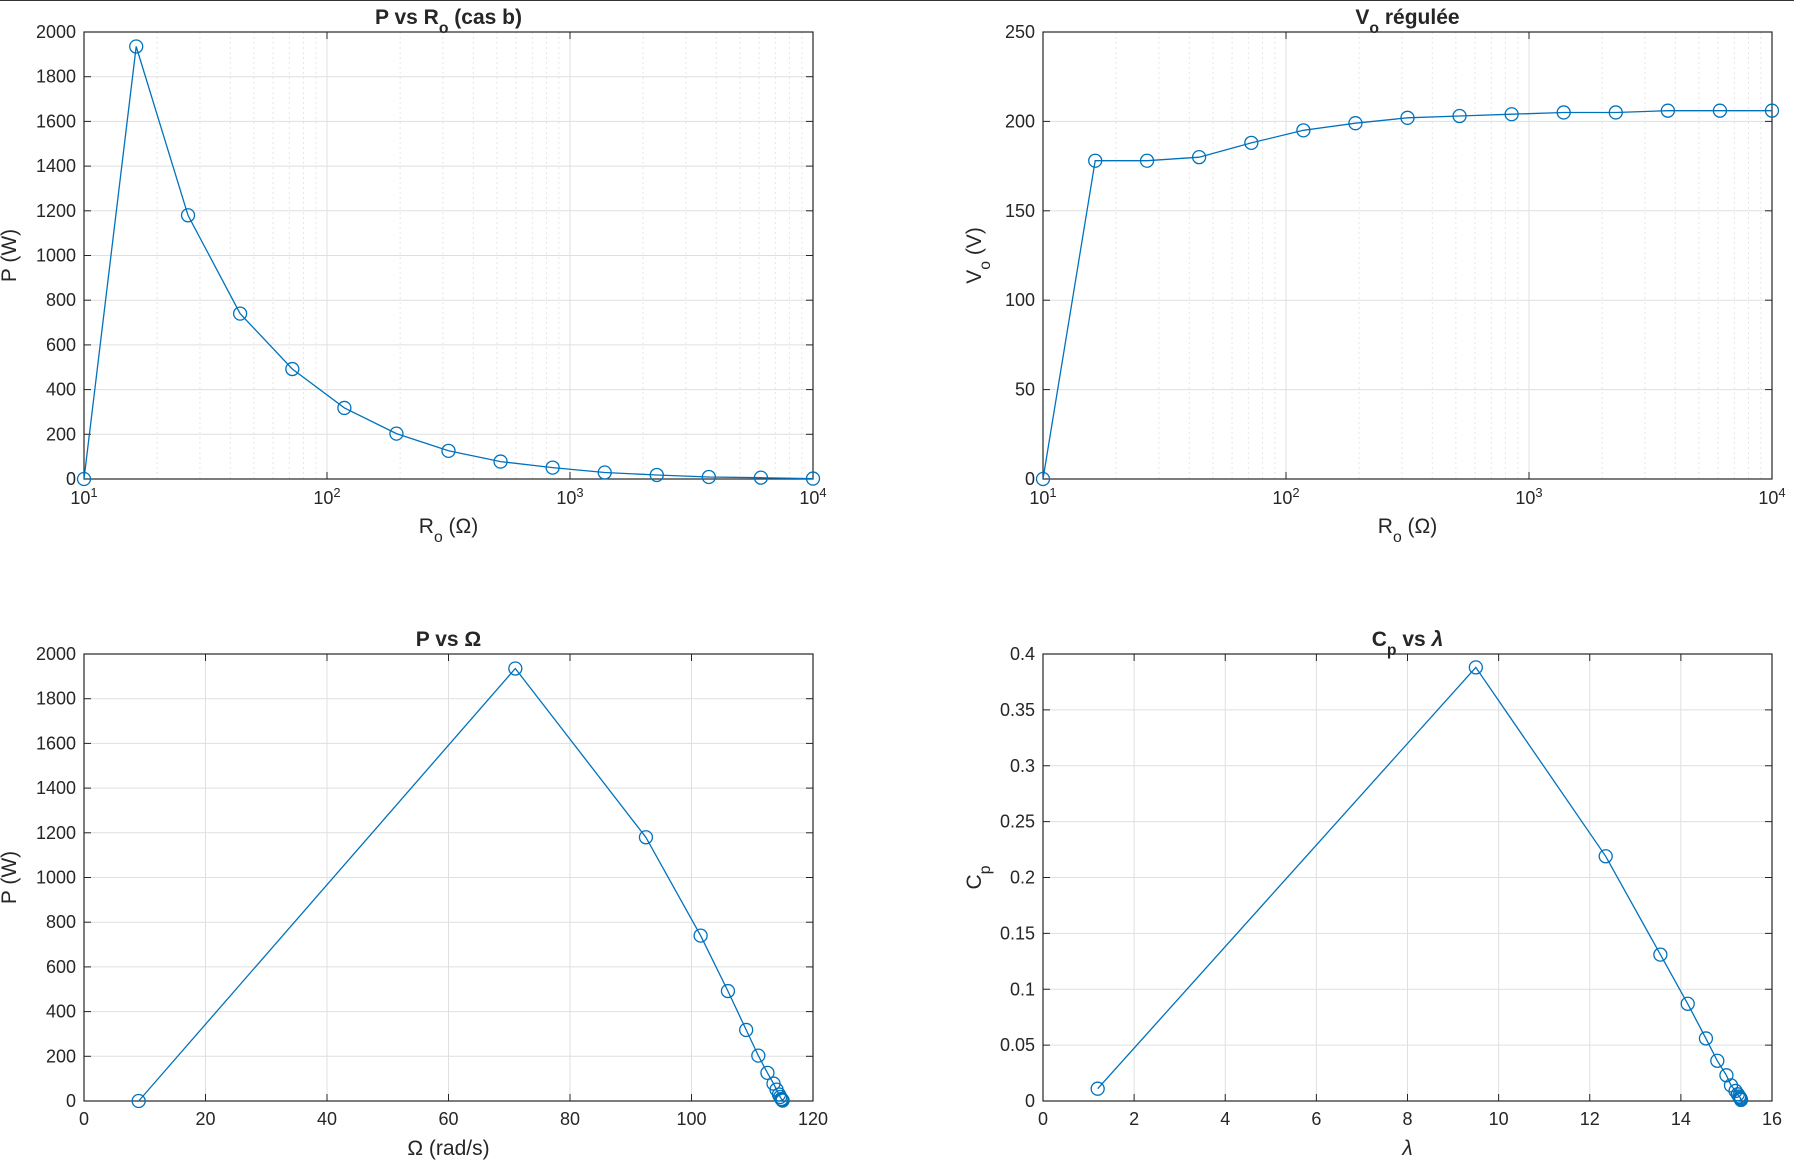  Describe the element at coordinates (1379, 639) in the screenshot. I see `chart-title-part: C` at that location.